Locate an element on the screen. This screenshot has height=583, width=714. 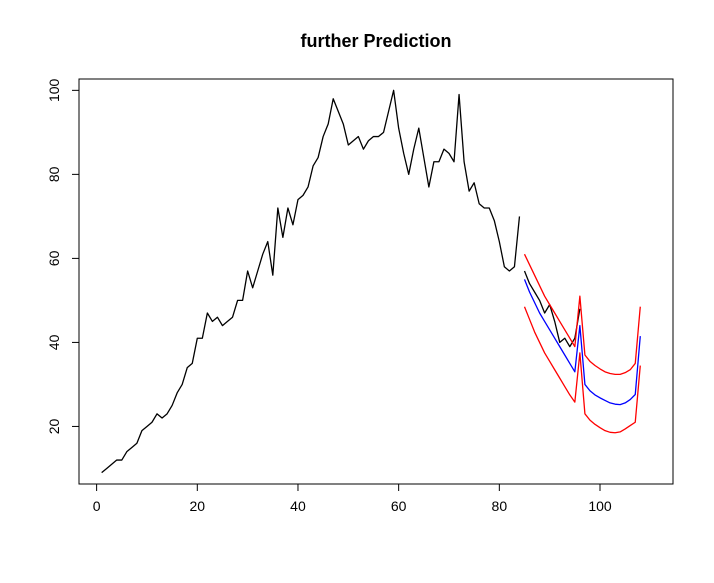
x-tick-label: 100 is located at coordinates (600, 506).